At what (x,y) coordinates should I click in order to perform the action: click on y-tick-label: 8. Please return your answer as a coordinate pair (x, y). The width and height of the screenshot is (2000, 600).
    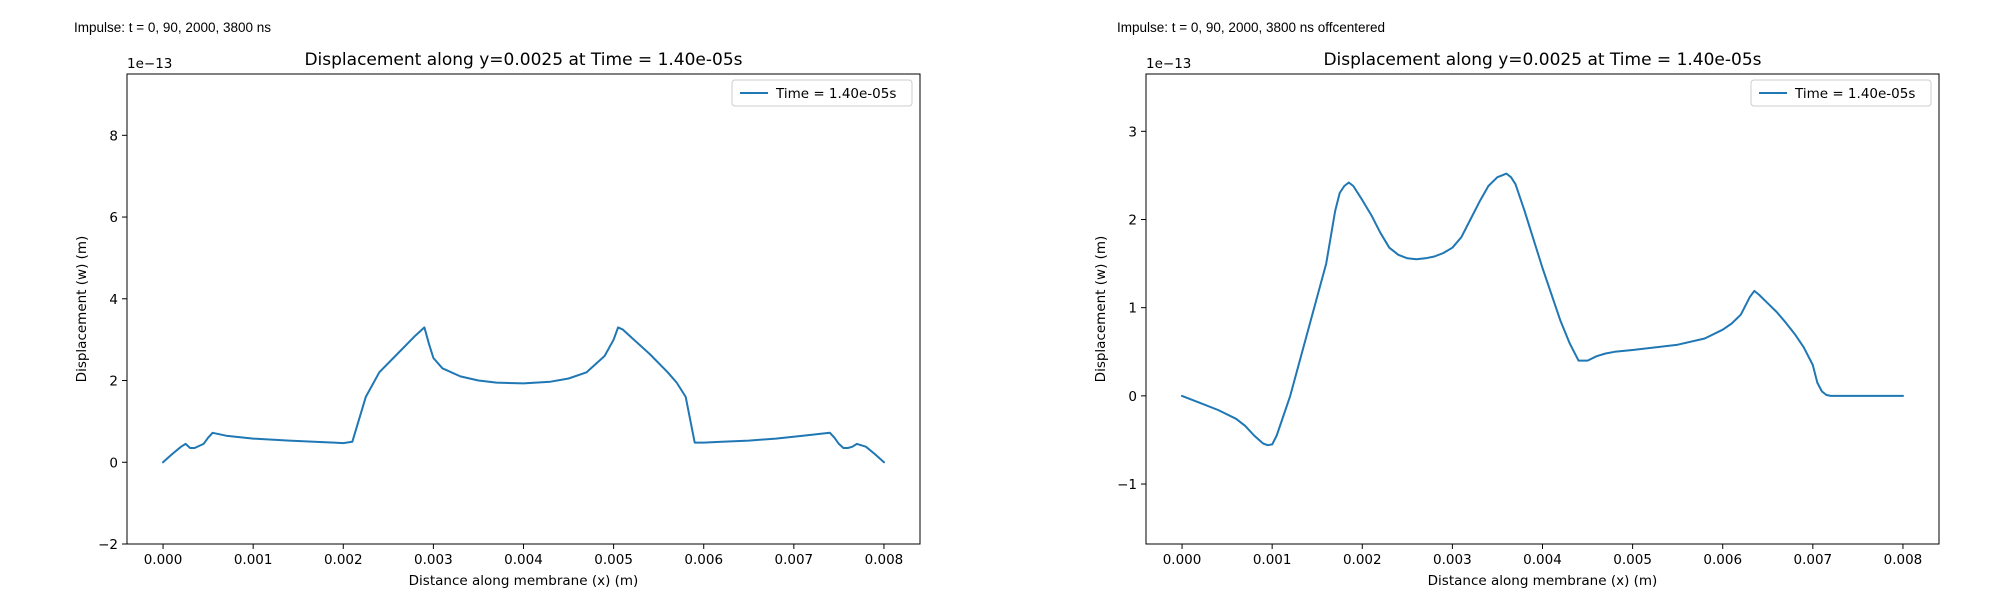
    Looking at the image, I should click on (113, 136).